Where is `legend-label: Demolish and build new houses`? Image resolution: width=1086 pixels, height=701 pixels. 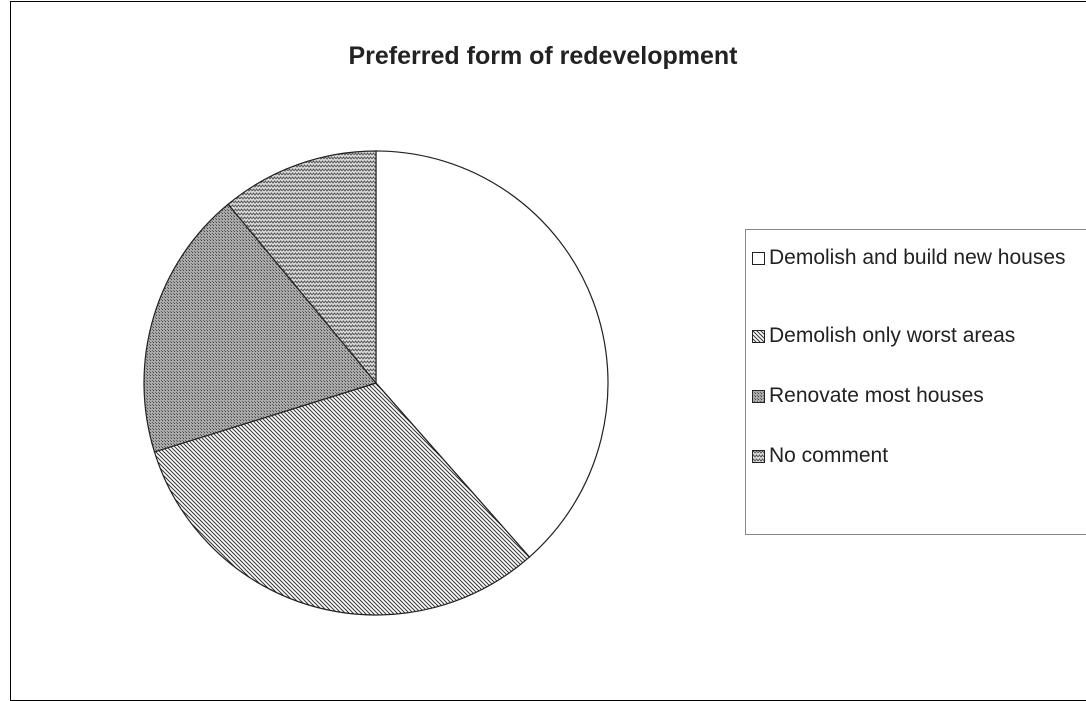
legend-label: Demolish and build new houses is located at coordinates (917, 257).